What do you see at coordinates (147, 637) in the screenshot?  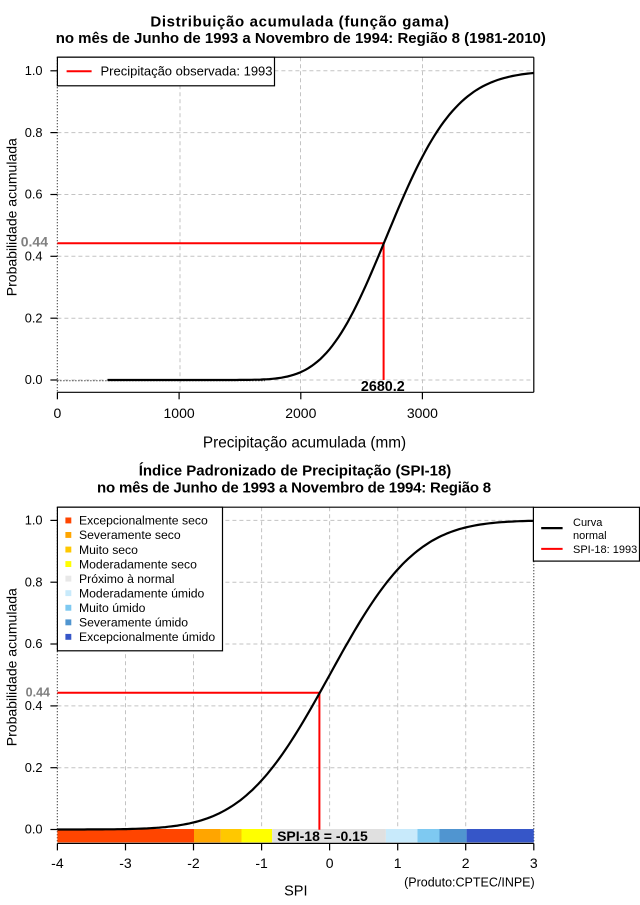 I see `svg-text: Excepcionalmente úmido` at bounding box center [147, 637].